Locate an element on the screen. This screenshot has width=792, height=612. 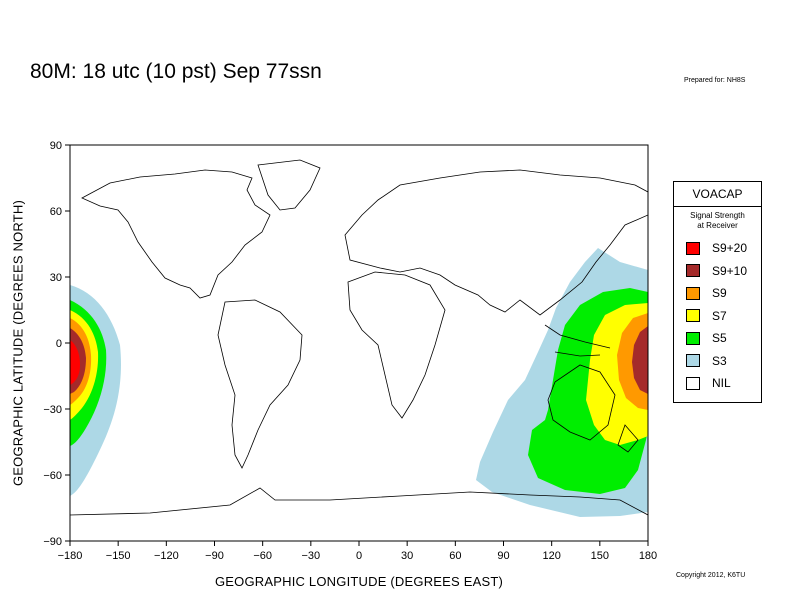
legend-item-s9-20: S9+20 is located at coordinates (717, 248).